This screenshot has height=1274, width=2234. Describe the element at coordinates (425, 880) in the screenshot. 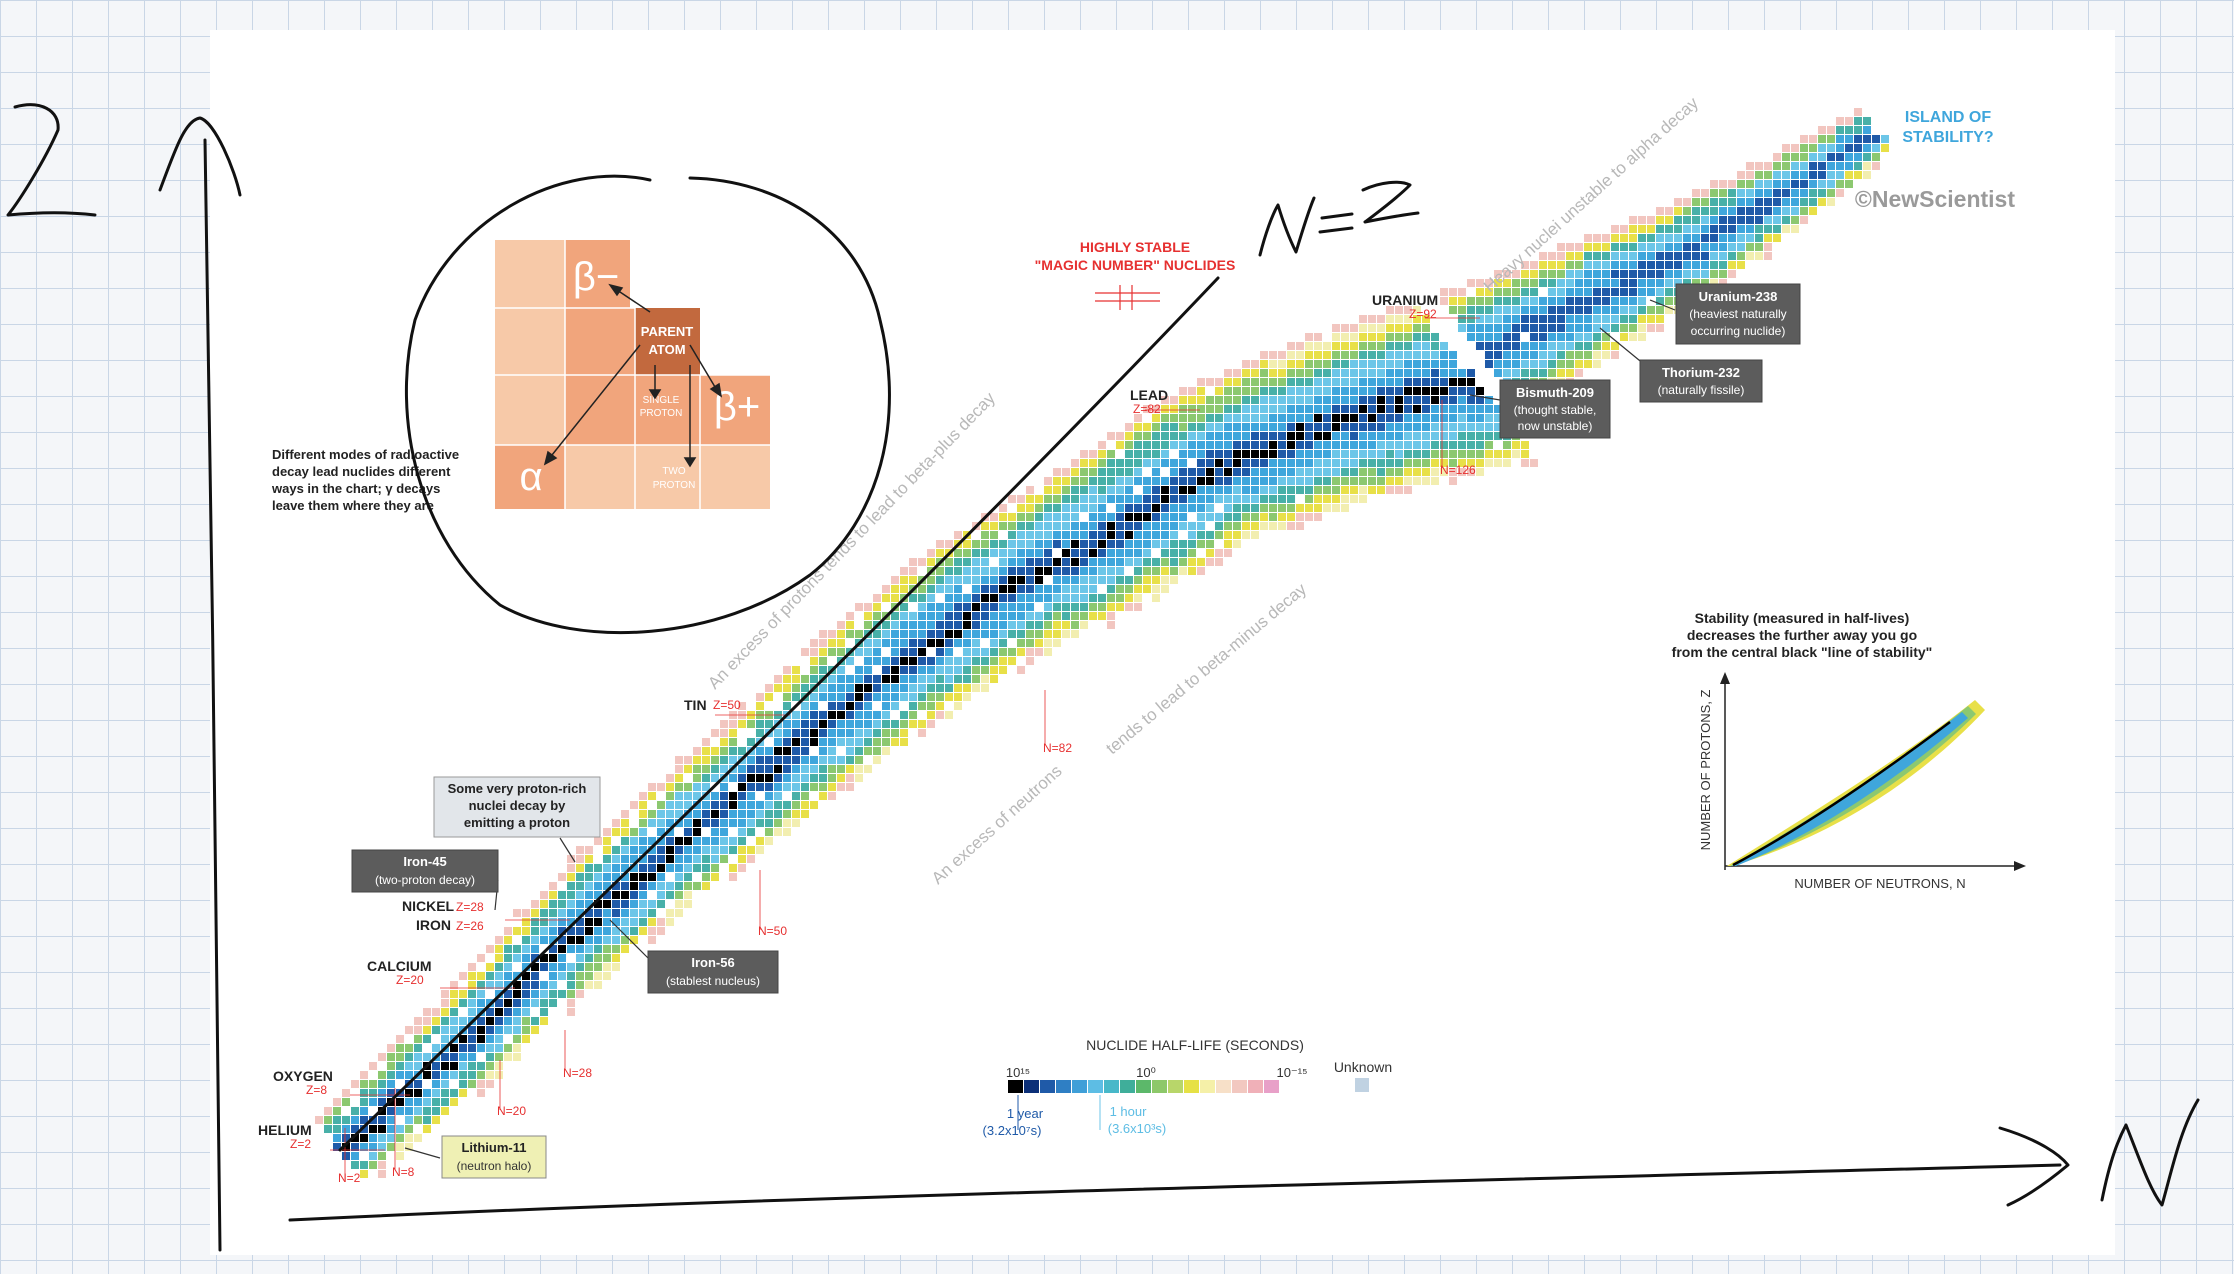

I see `callout-iron-45: Iron-45 (two-proton decay)` at that location.